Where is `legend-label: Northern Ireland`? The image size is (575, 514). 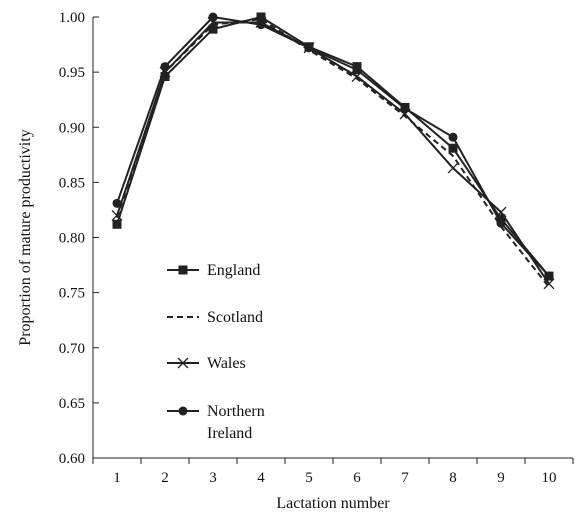
legend-label: Northern Ireland is located at coordinates (236, 422).